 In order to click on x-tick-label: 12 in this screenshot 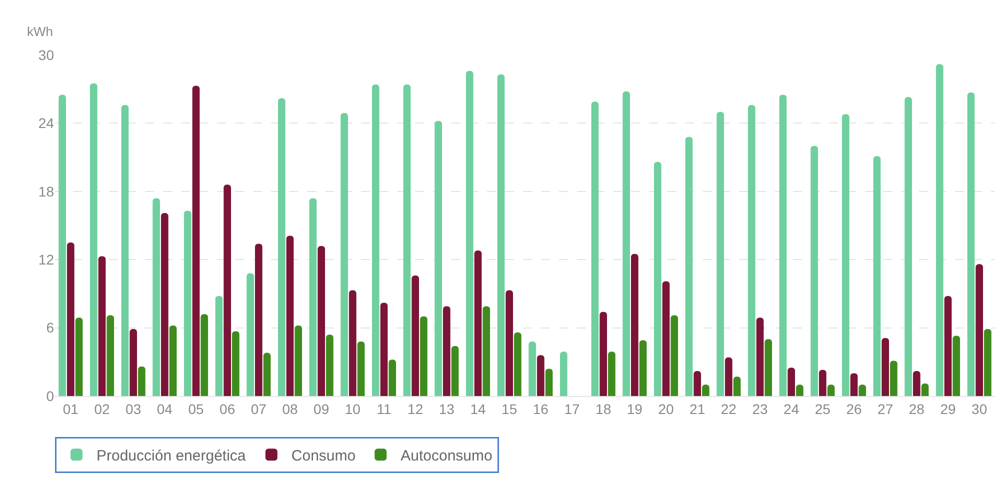, I will do `click(416, 408)`.